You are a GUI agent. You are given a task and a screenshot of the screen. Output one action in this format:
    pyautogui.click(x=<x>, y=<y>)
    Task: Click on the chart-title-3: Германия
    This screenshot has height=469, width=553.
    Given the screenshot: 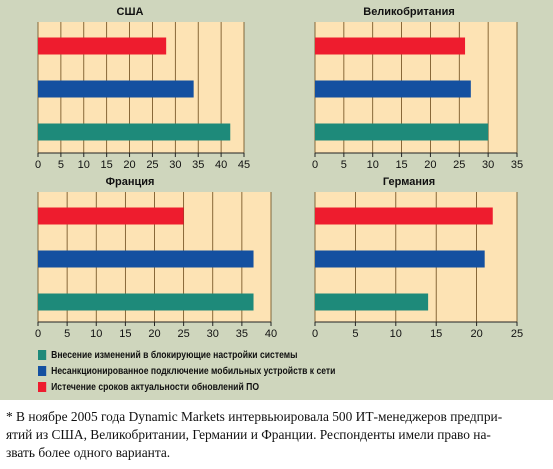 What is the action you would take?
    pyautogui.click(x=409, y=182)
    